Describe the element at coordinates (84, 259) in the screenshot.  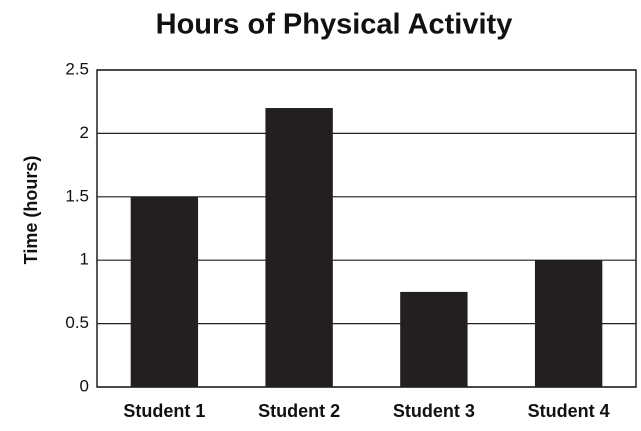
I see `y-tick-label: 1` at that location.